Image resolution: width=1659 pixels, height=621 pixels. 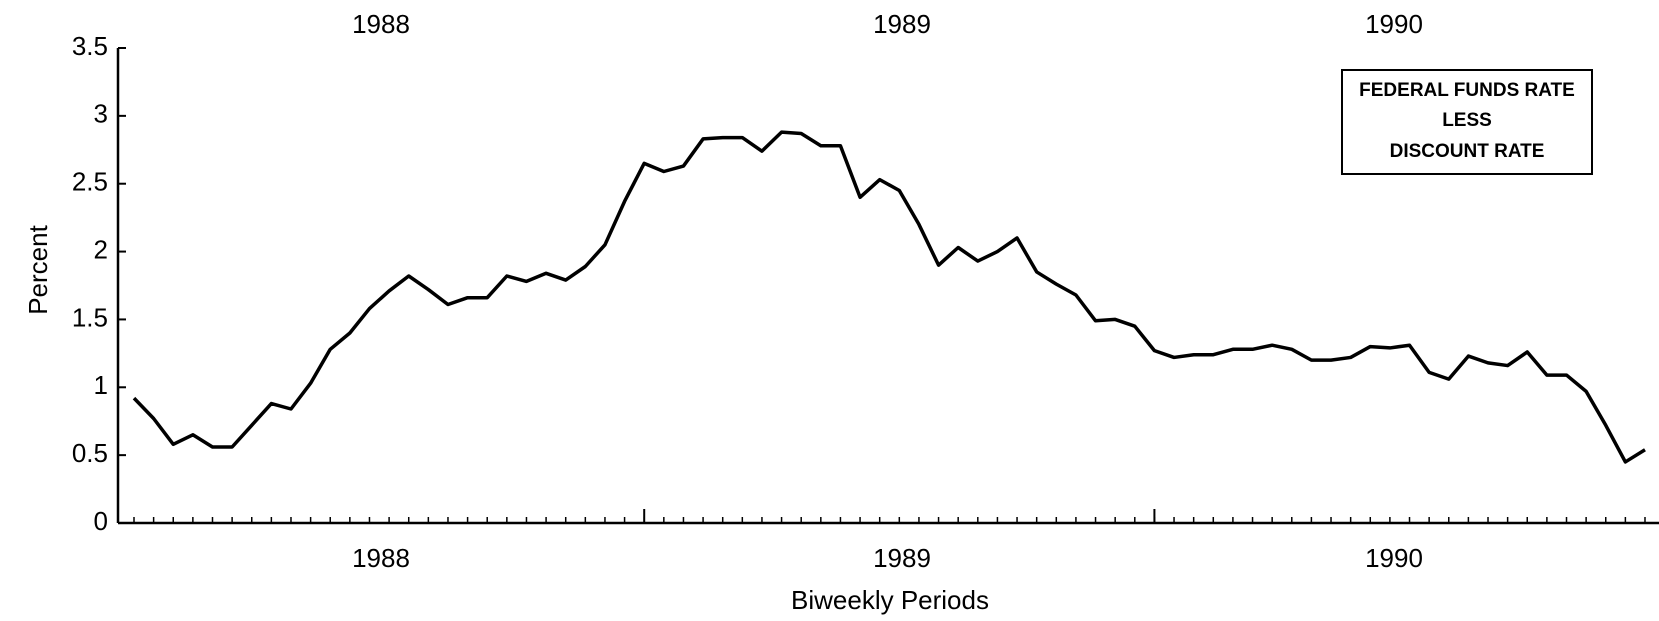 What do you see at coordinates (101, 249) in the screenshot?
I see `y-tick-label: 2` at bounding box center [101, 249].